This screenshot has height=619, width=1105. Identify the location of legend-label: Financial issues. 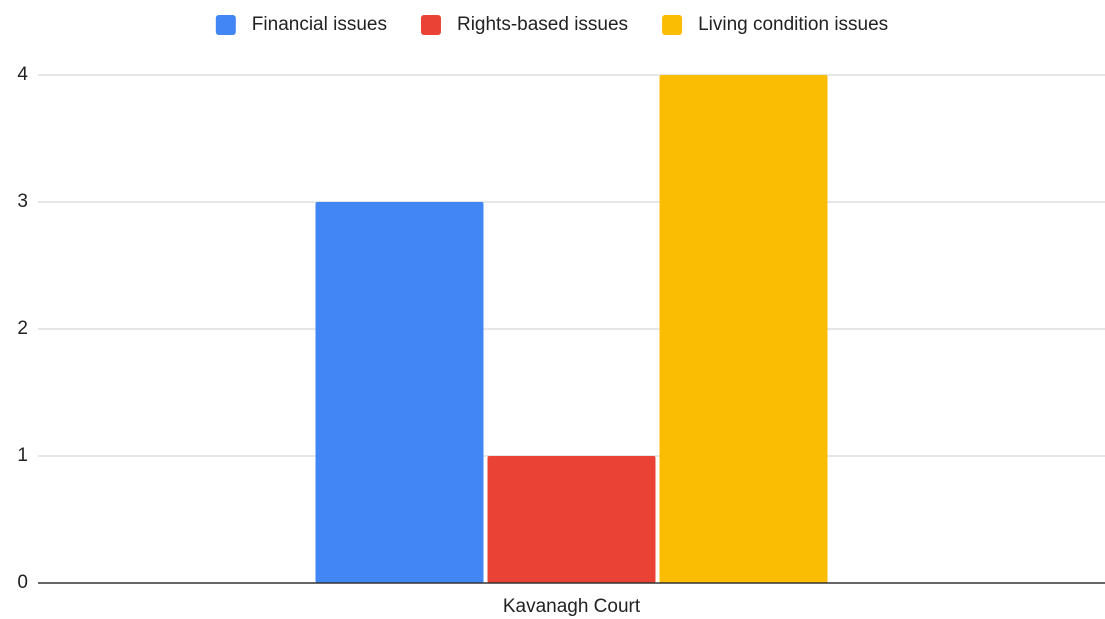
(319, 24).